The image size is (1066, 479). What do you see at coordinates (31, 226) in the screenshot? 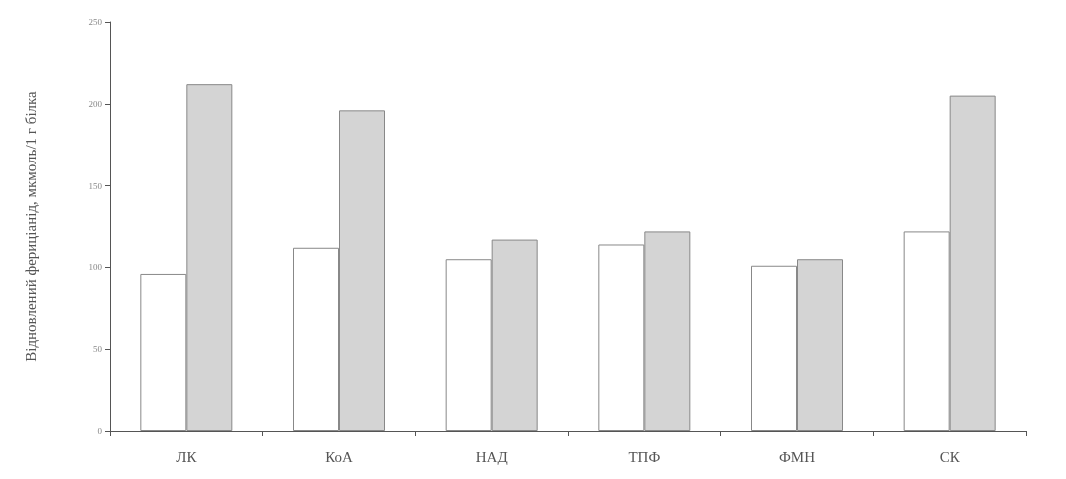
I see `y-axis-title: Відновлений фериціанід, мкмоль/1 г білка` at bounding box center [31, 226].